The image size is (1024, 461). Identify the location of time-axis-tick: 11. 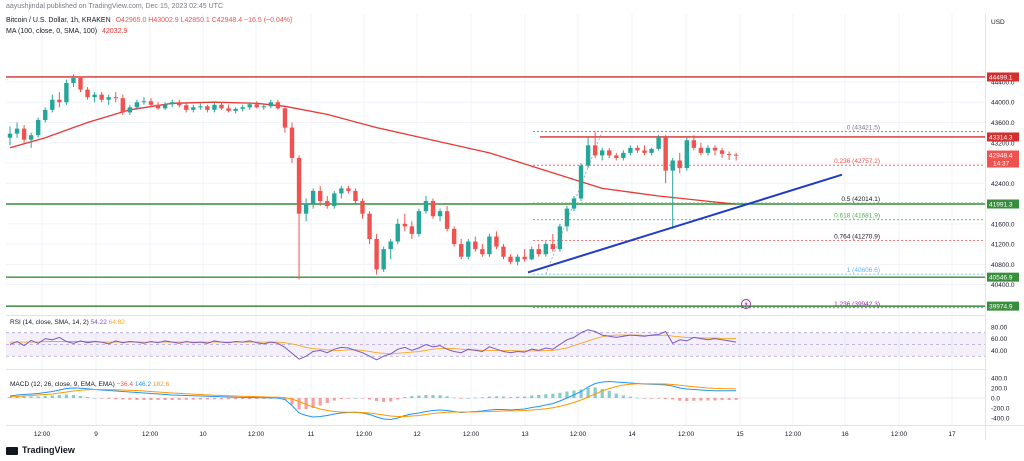
(311, 434).